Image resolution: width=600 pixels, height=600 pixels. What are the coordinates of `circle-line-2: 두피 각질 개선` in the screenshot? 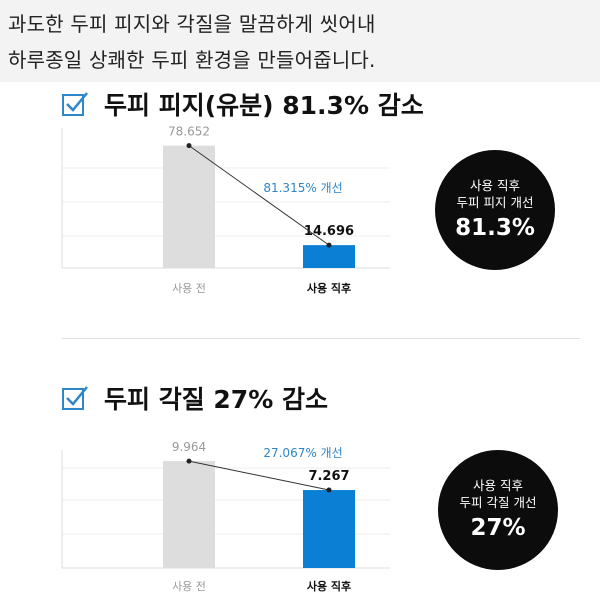 It's located at (498, 502).